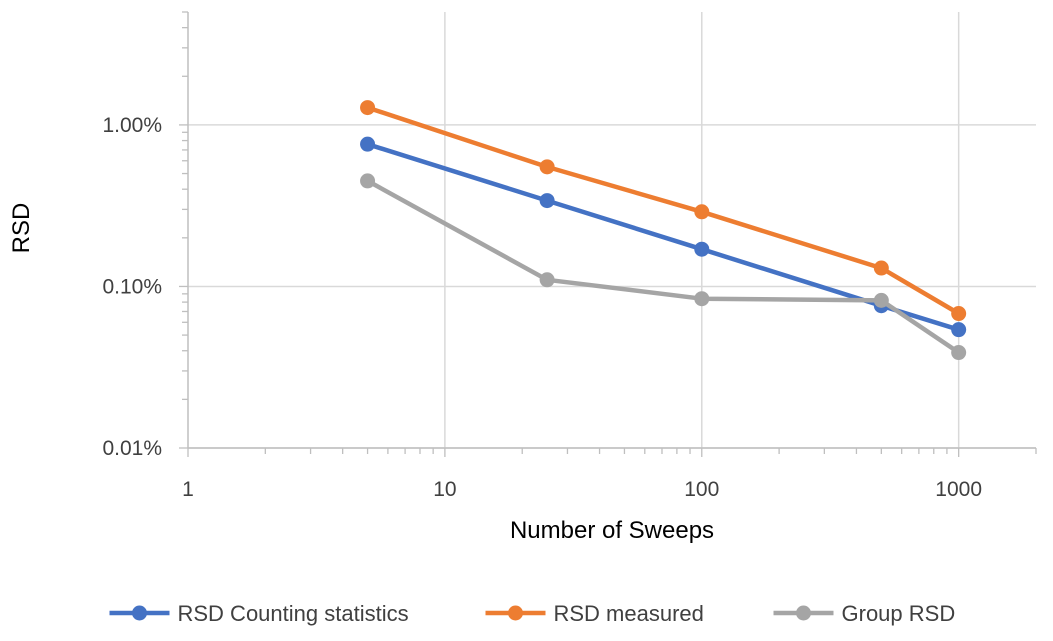  I want to click on legend-label: RSD measured, so click(629, 613).